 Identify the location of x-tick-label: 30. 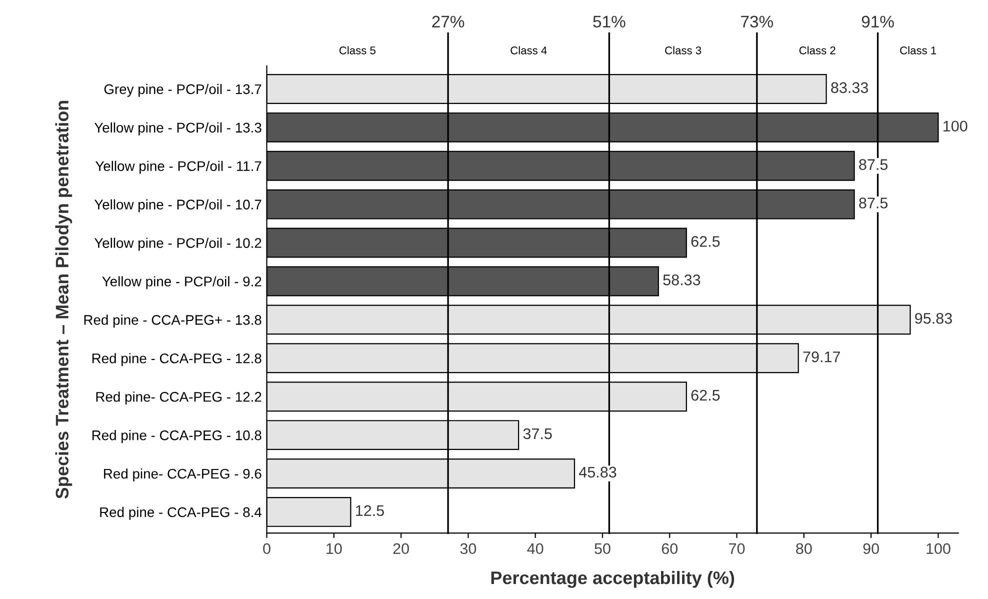
(468, 548).